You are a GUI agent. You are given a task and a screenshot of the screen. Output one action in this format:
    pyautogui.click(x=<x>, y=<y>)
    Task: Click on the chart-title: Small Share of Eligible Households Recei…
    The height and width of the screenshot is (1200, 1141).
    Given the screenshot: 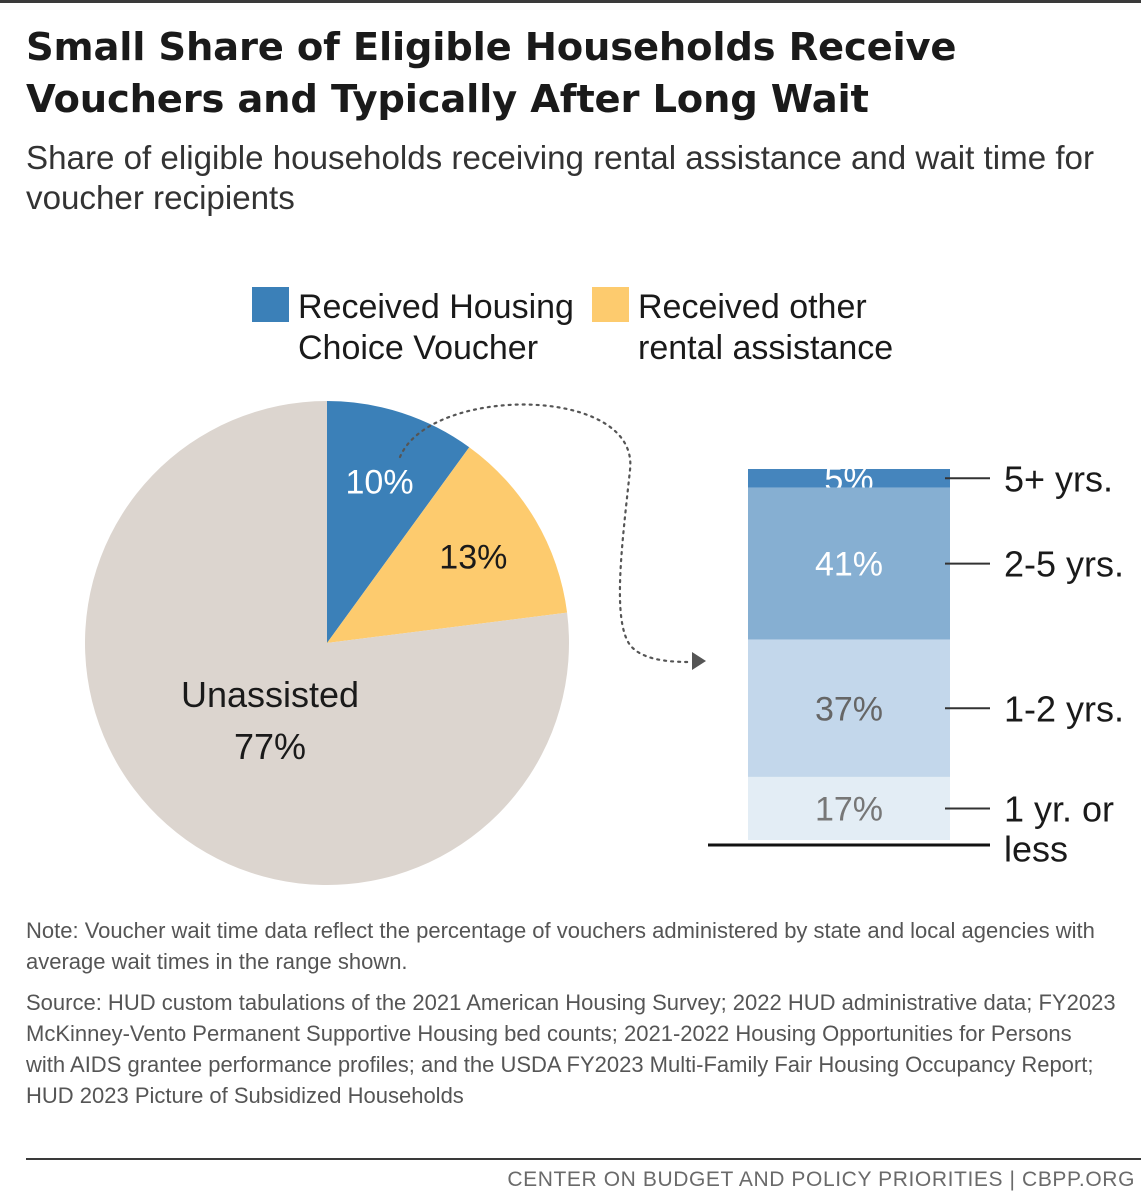 What is the action you would take?
    pyautogui.click(x=576, y=74)
    